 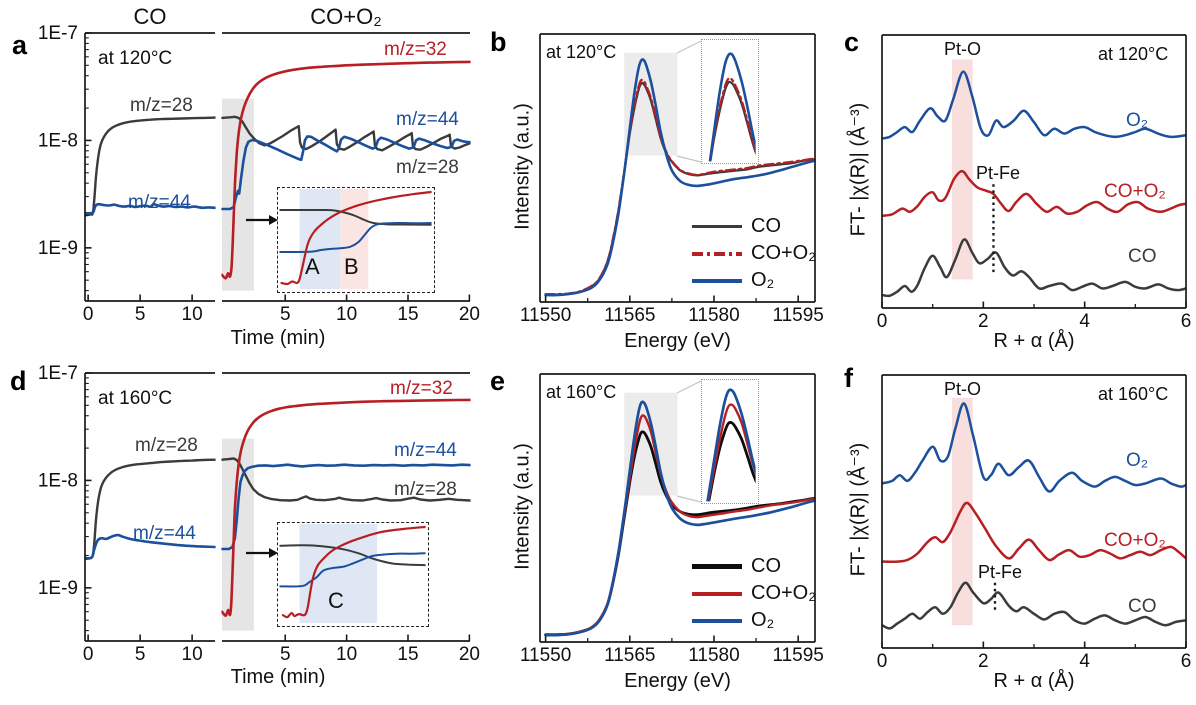 I want to click on a_left-xtick-label: 0, so click(x=88, y=314).